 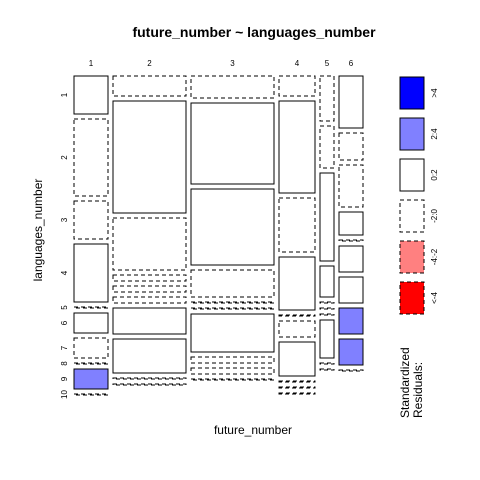 I want to click on legend-label-2: 0:2, so click(x=434, y=175).